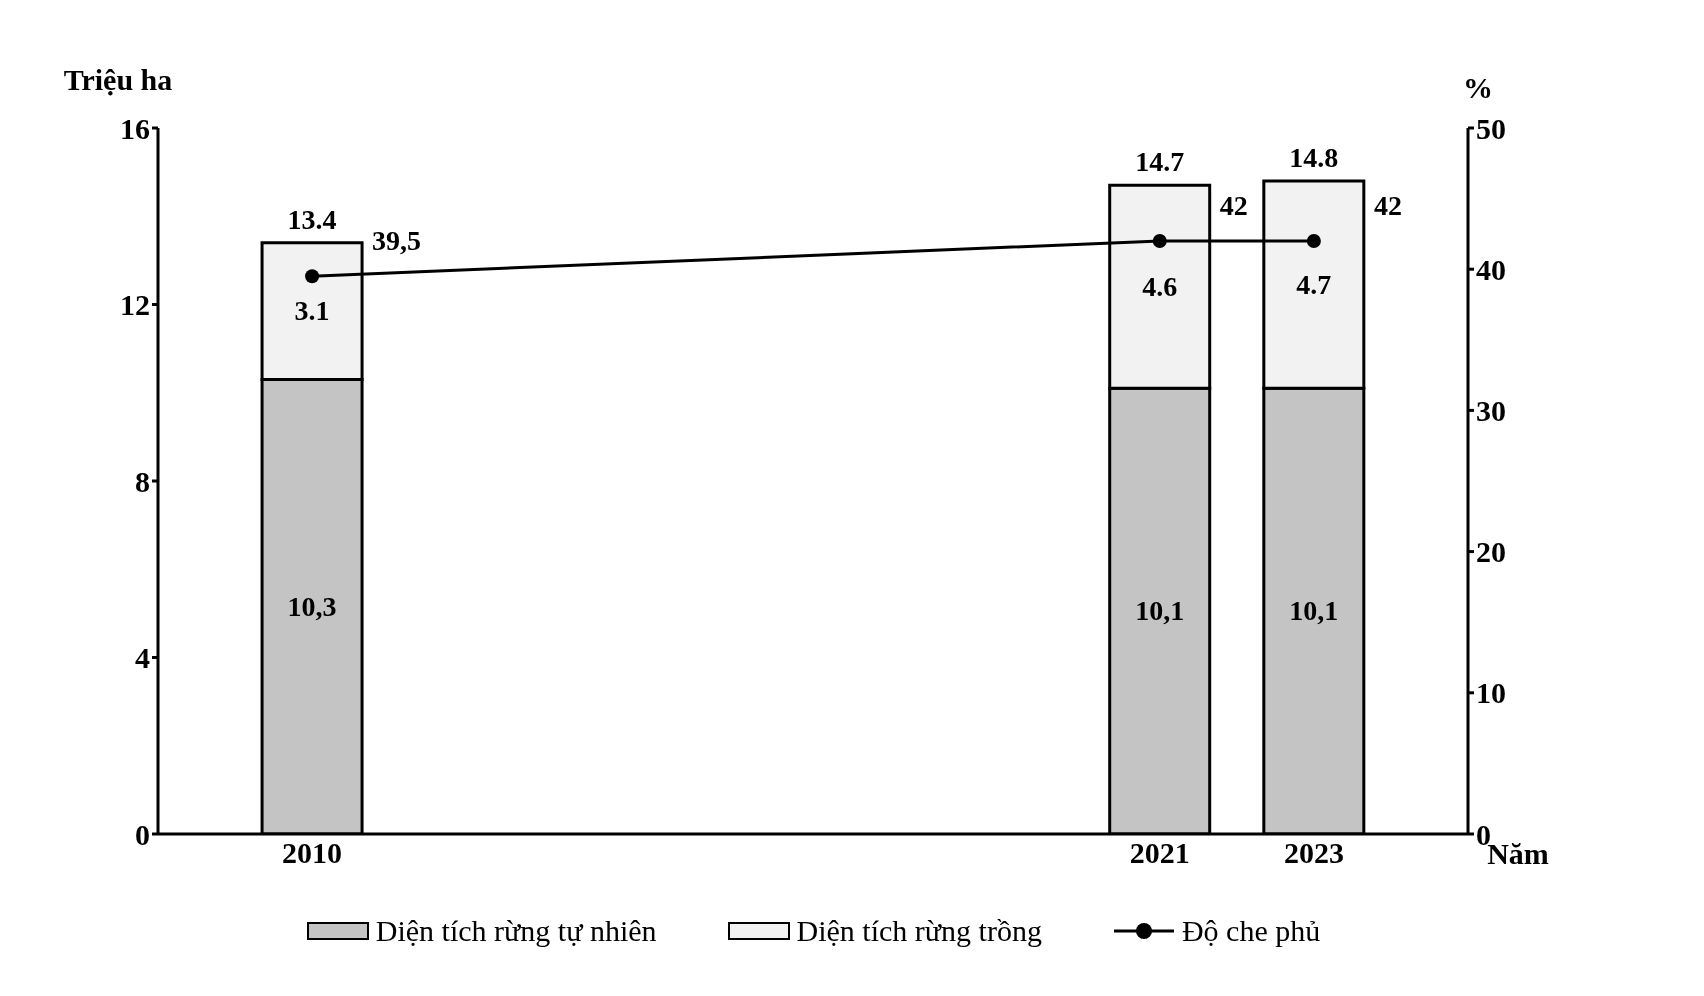 The width and height of the screenshot is (1704, 996). I want to click on y-tick-label: 0, so click(142, 834).